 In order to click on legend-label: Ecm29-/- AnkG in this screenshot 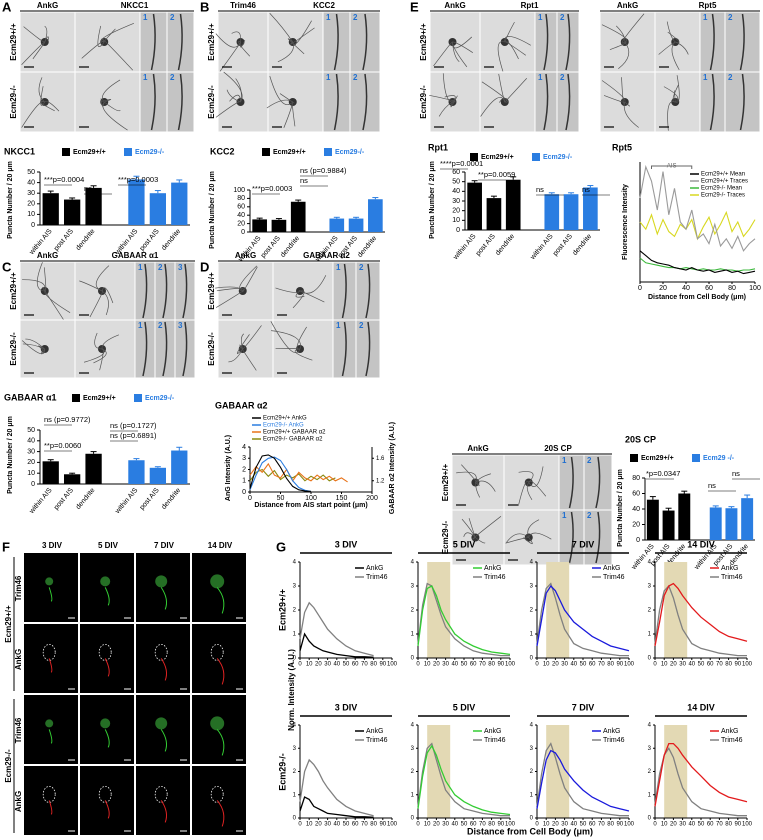, I will do `click(283, 426)`.